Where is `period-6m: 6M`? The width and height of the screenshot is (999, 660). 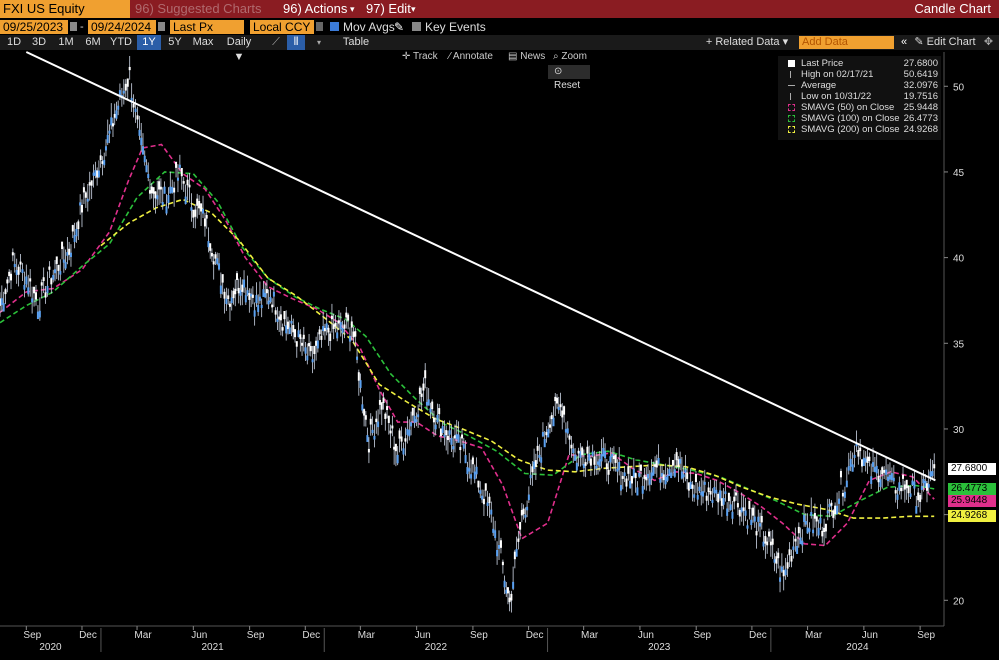 period-6m: 6M is located at coordinates (93, 42).